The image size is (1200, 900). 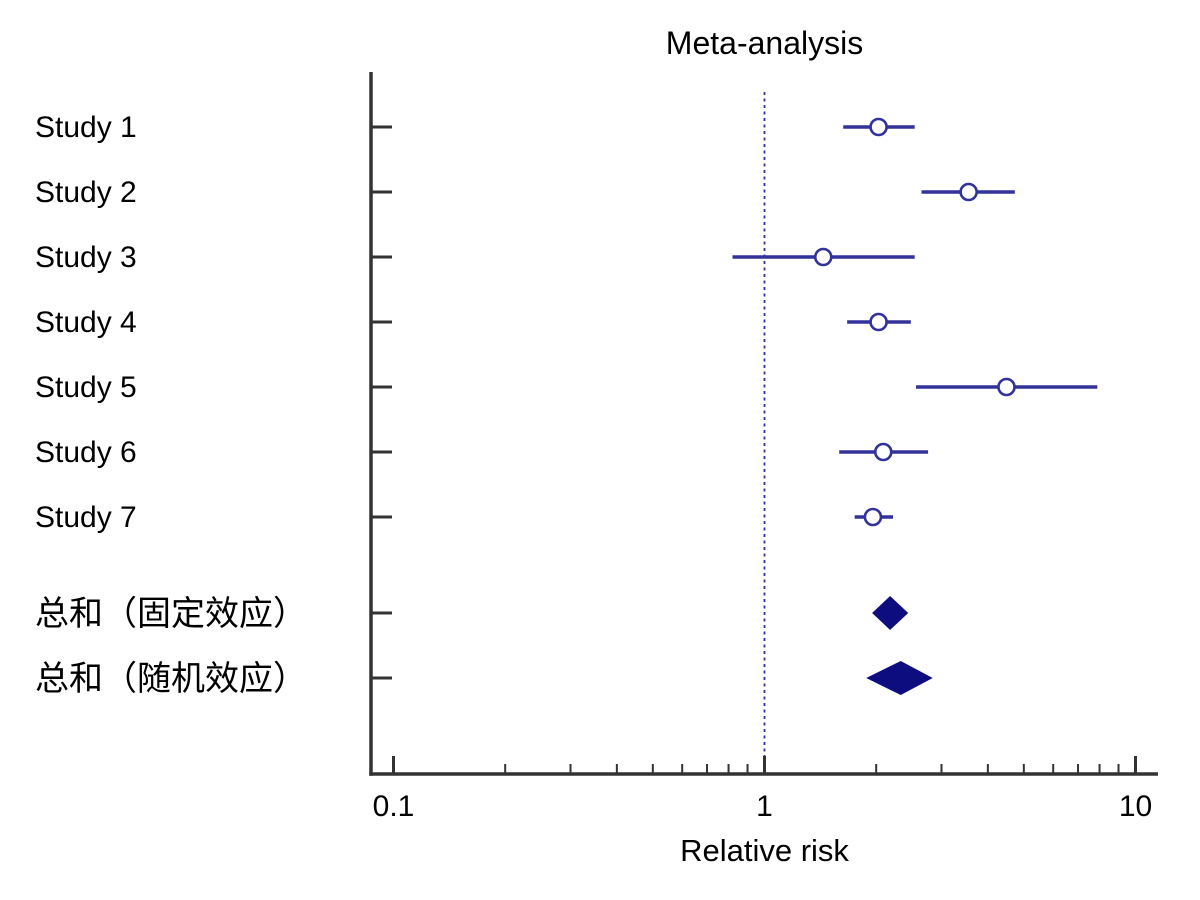 I want to click on chart-title: Meta-analysis, so click(x=764, y=43).